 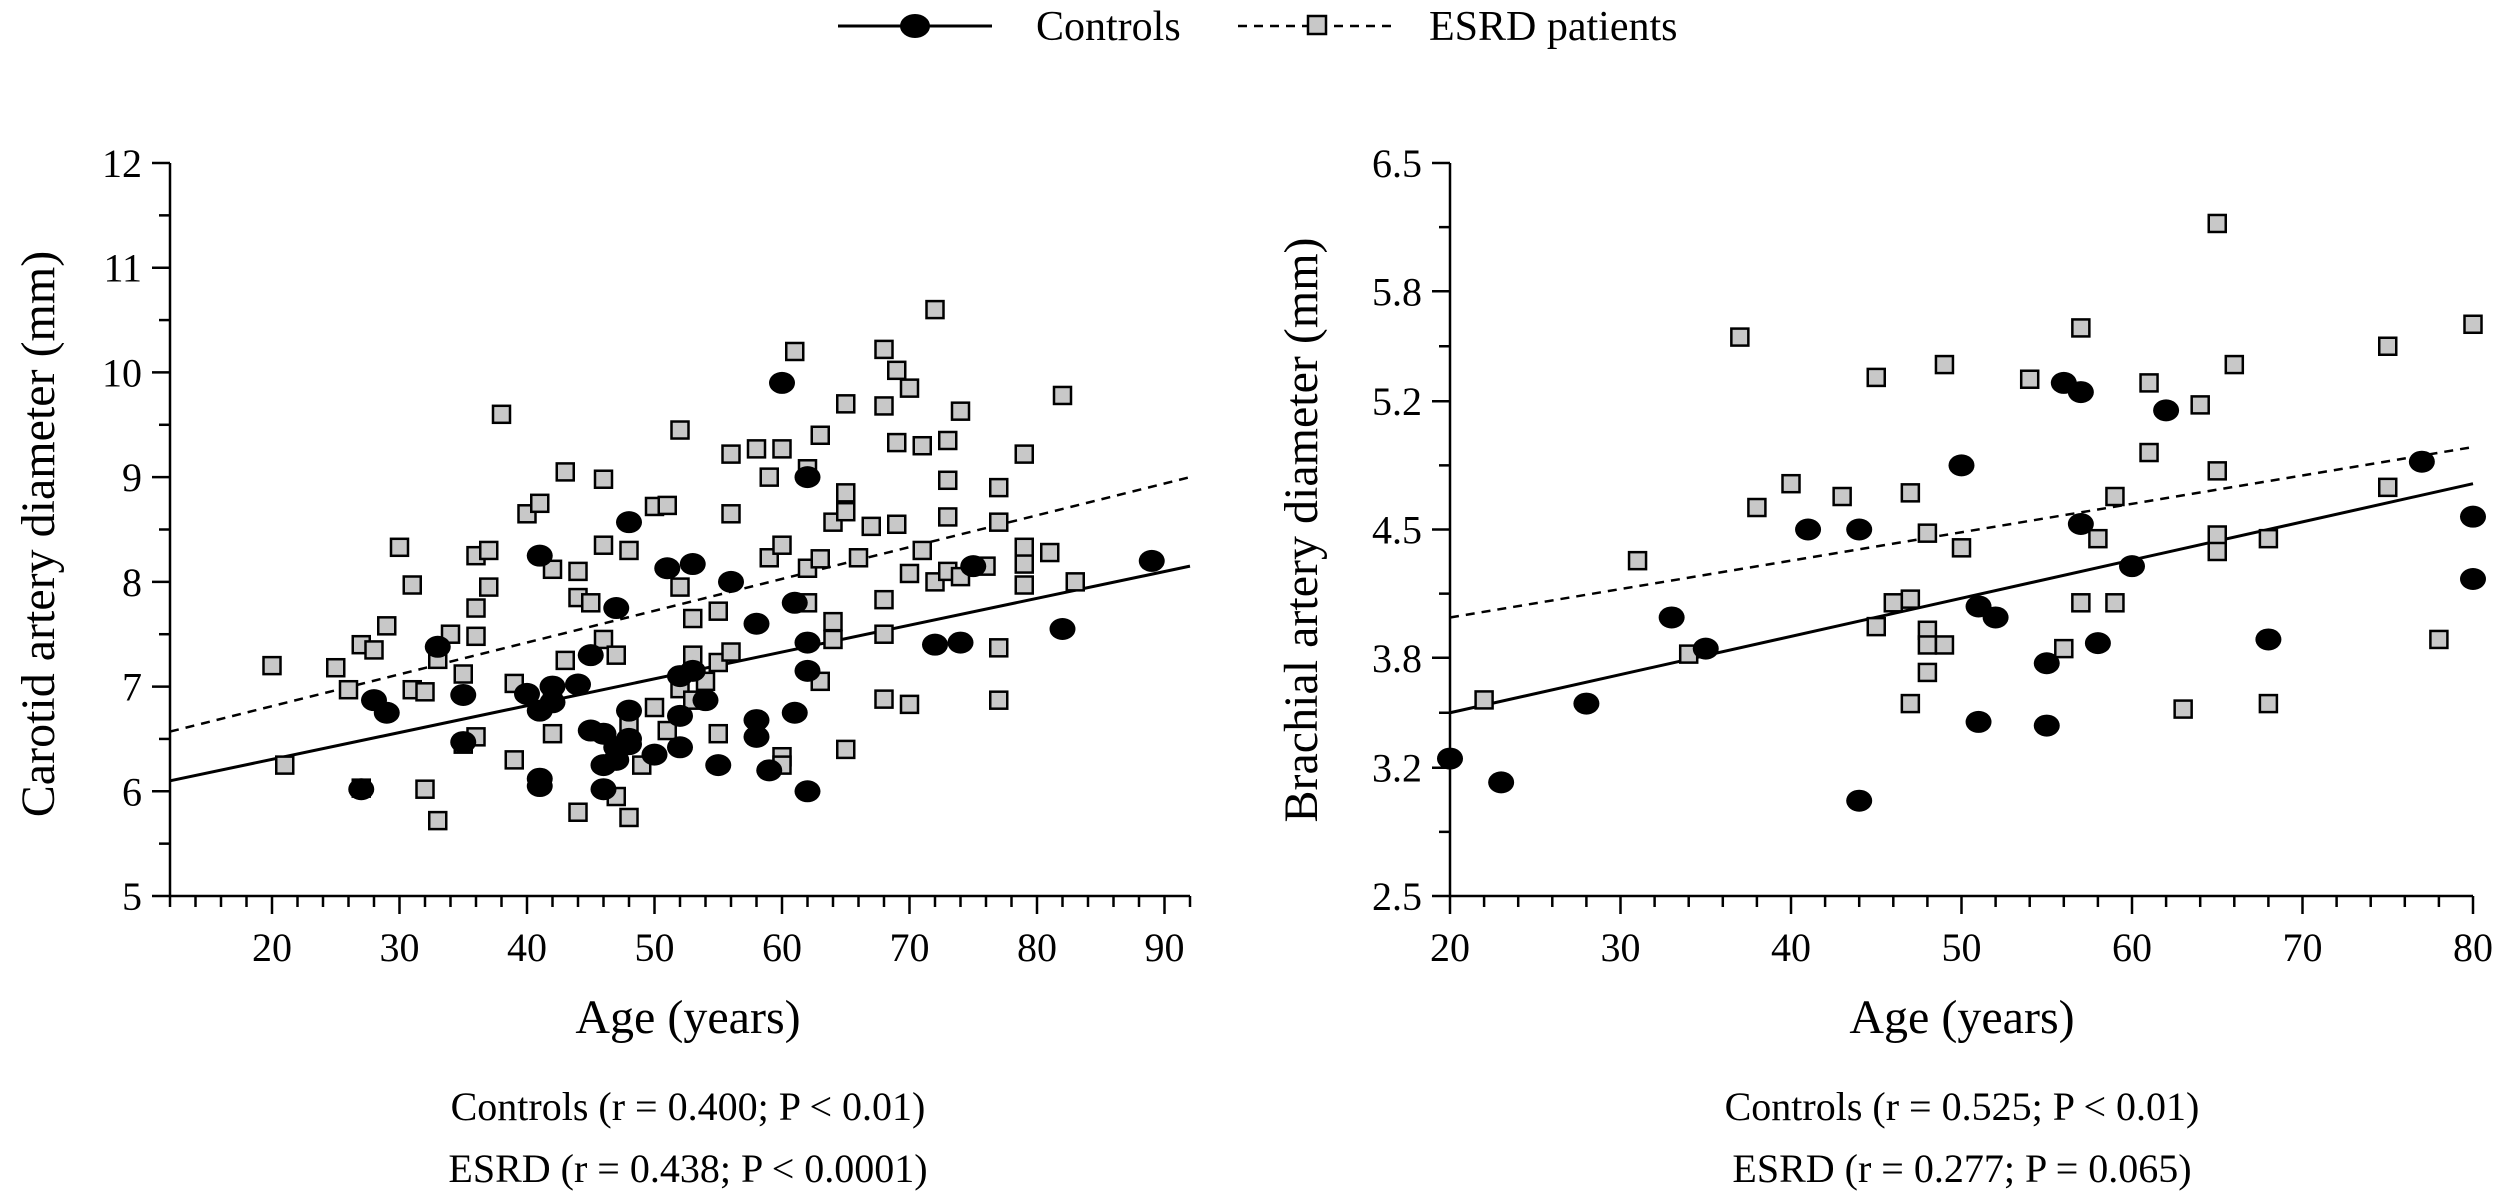 I want to click on brachial-x-axis-title: Age (years), so click(x=1961, y=1017).